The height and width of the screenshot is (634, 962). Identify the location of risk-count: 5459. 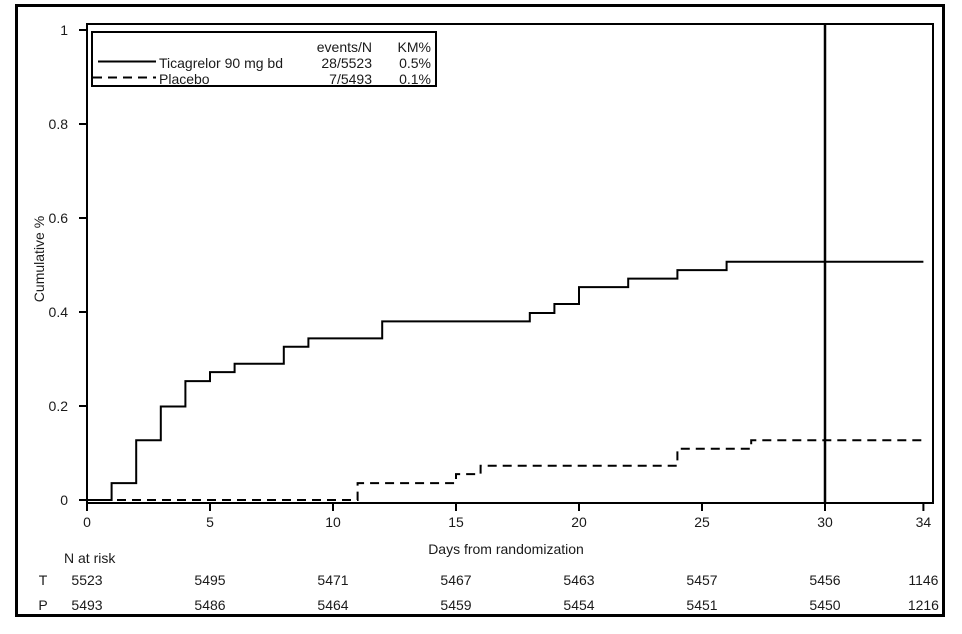
(456, 605).